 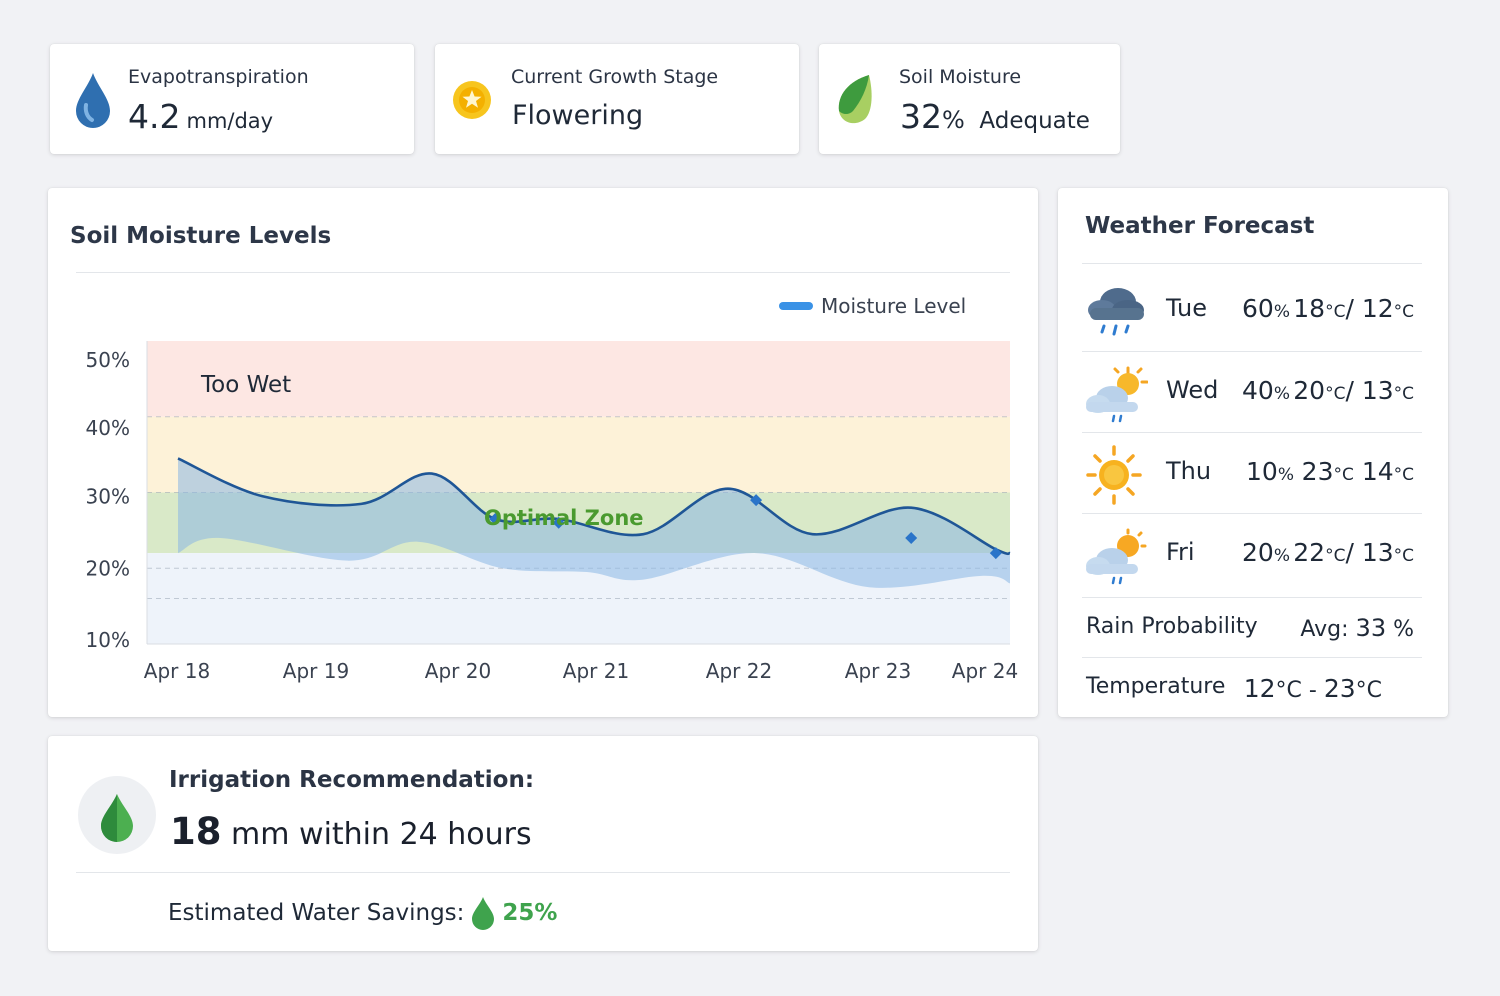 I want to click on y-tick-label: 10%, so click(x=108, y=640).